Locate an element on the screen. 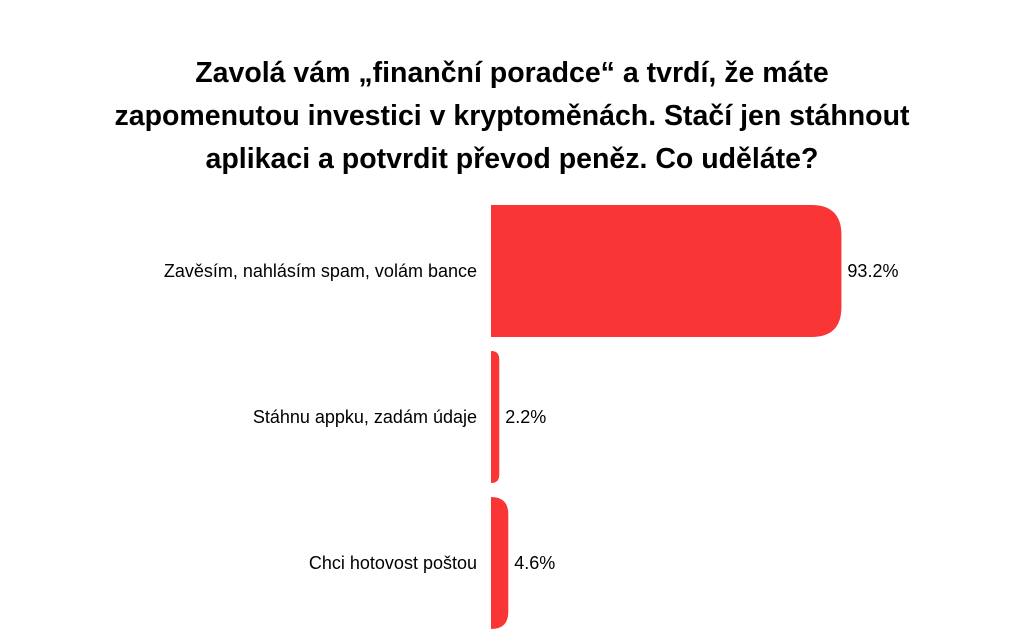  value-label-2: 2.2% is located at coordinates (525, 417).